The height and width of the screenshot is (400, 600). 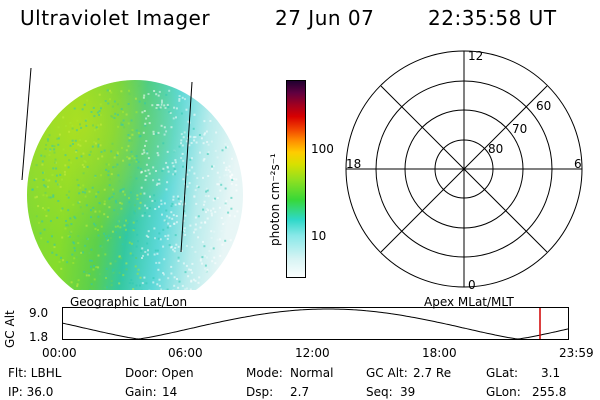 What do you see at coordinates (543, 106) in the screenshot?
I see `lat-label-60: 60` at bounding box center [543, 106].